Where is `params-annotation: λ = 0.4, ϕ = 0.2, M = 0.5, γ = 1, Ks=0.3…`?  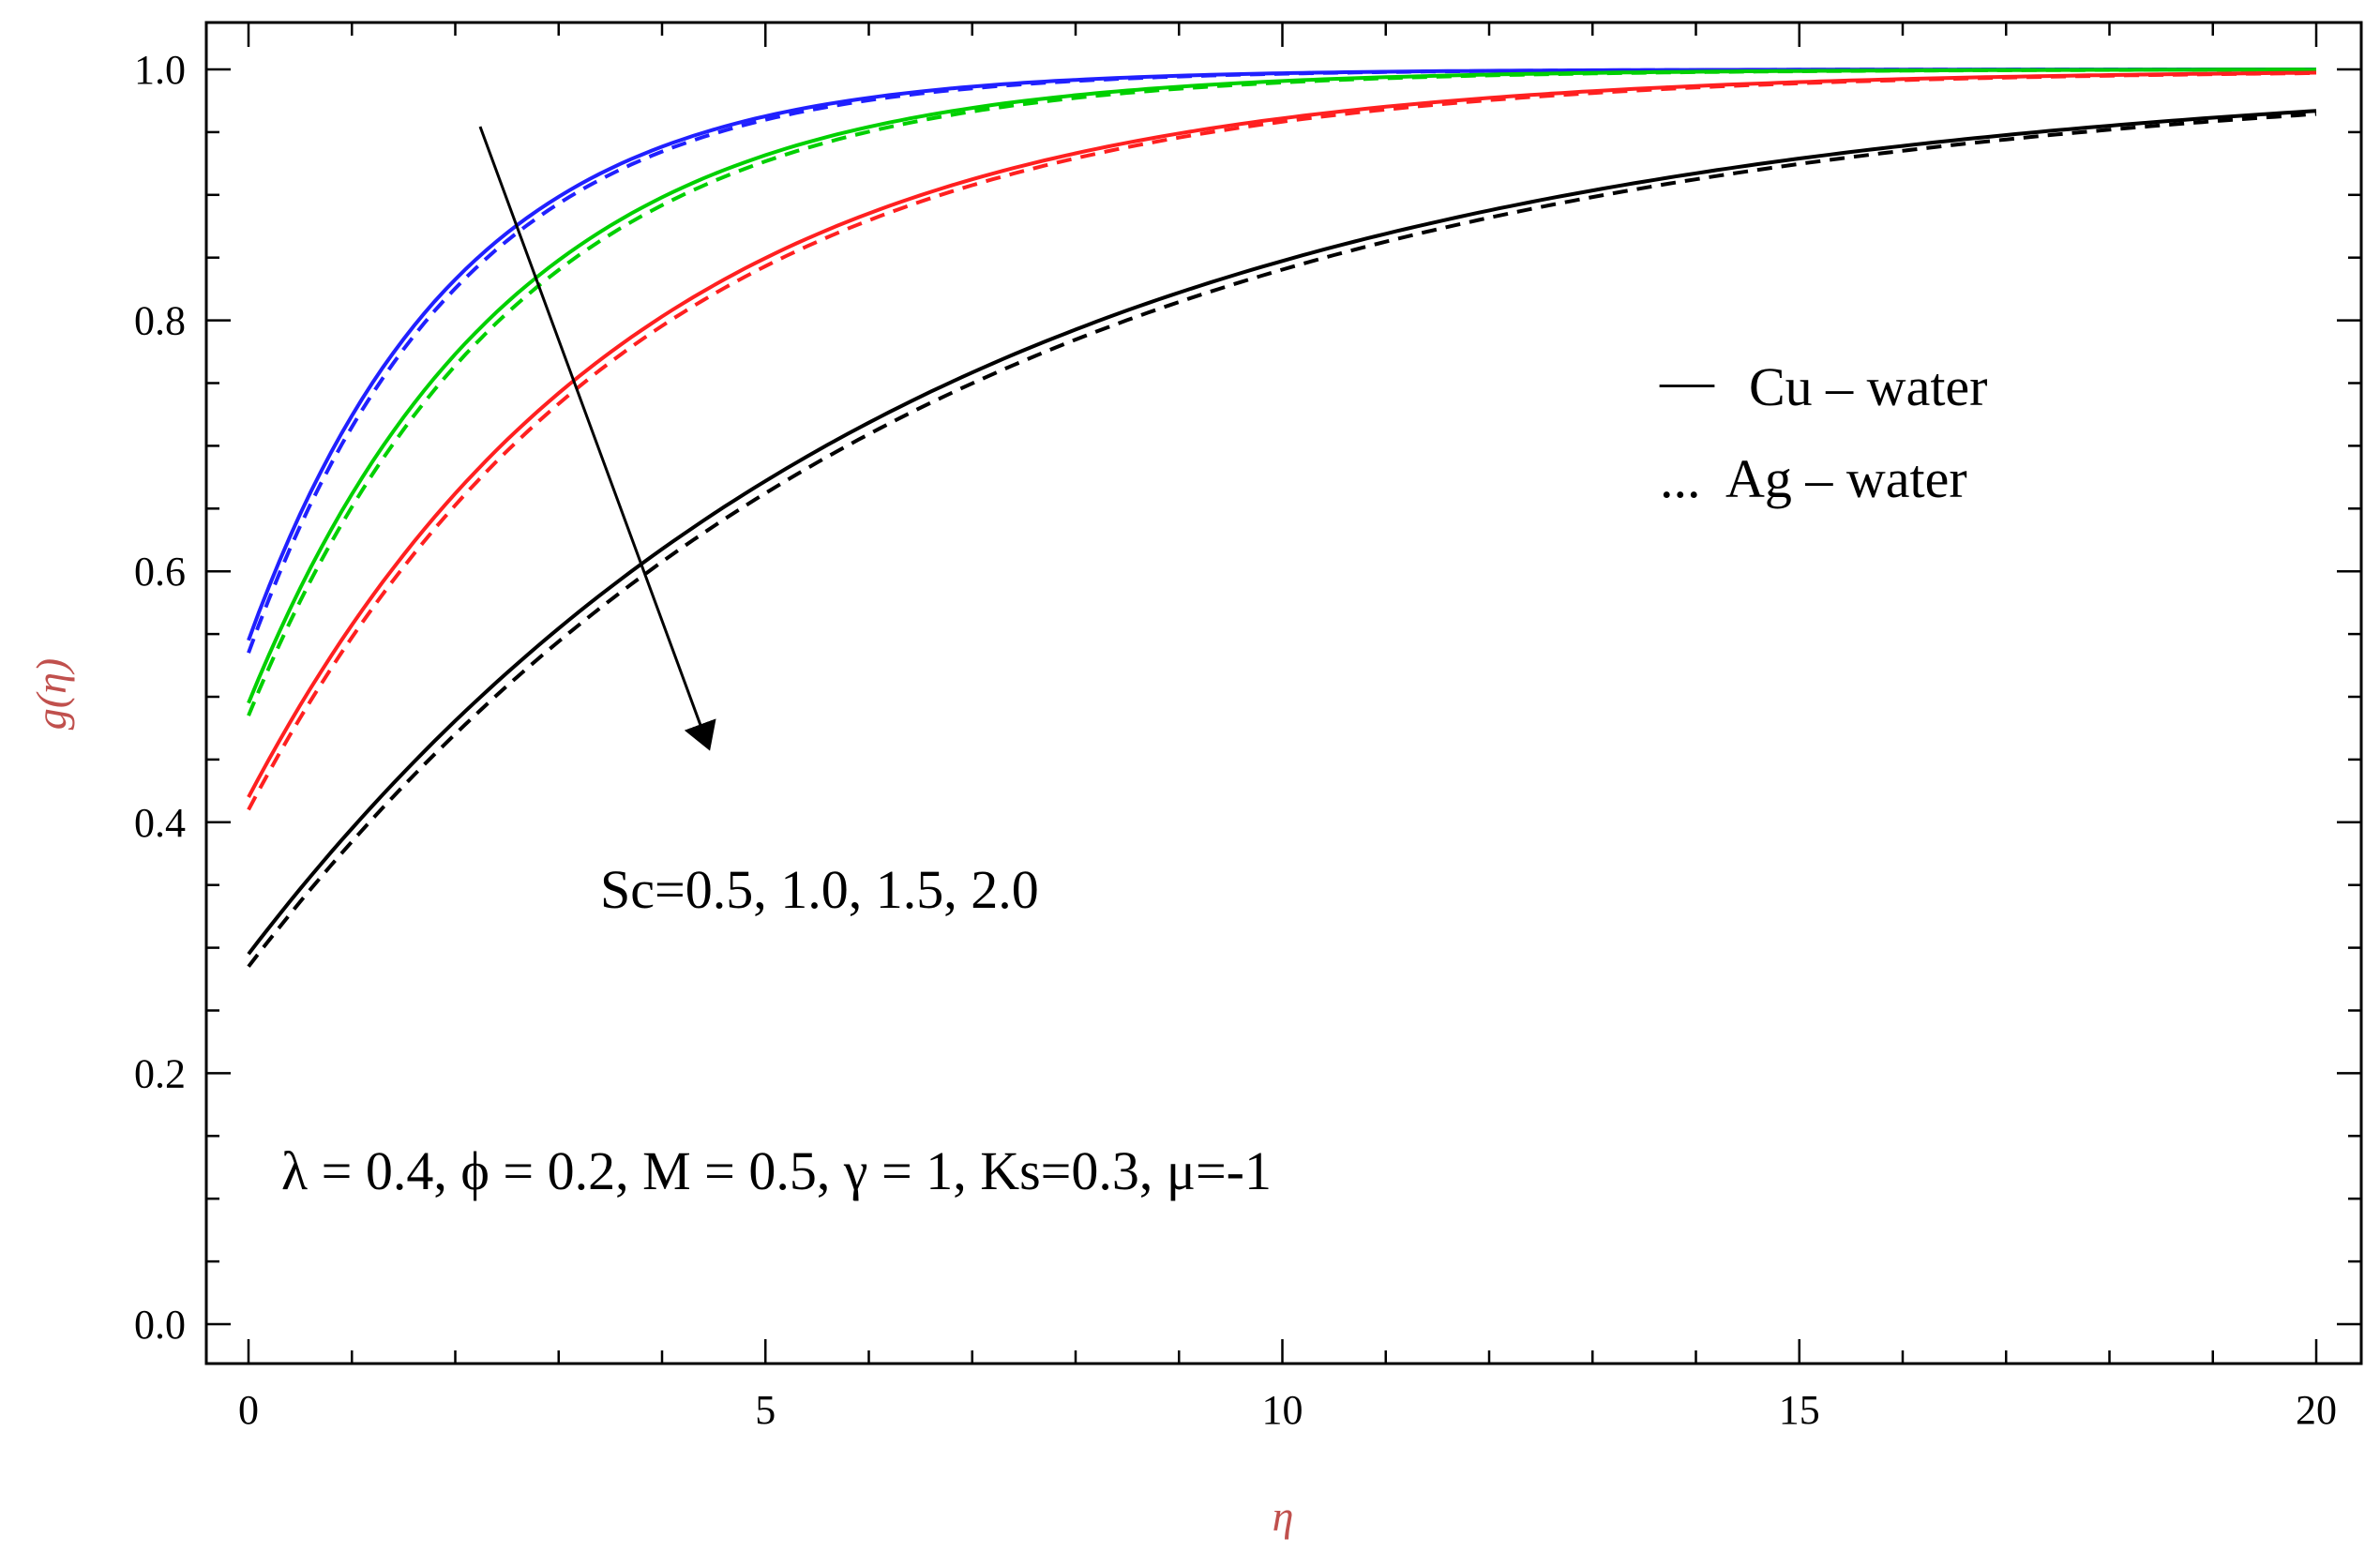 params-annotation: λ = 0.4, ϕ = 0.2, M = 0.5, γ = 1, Ks=0.3… is located at coordinates (776, 1170).